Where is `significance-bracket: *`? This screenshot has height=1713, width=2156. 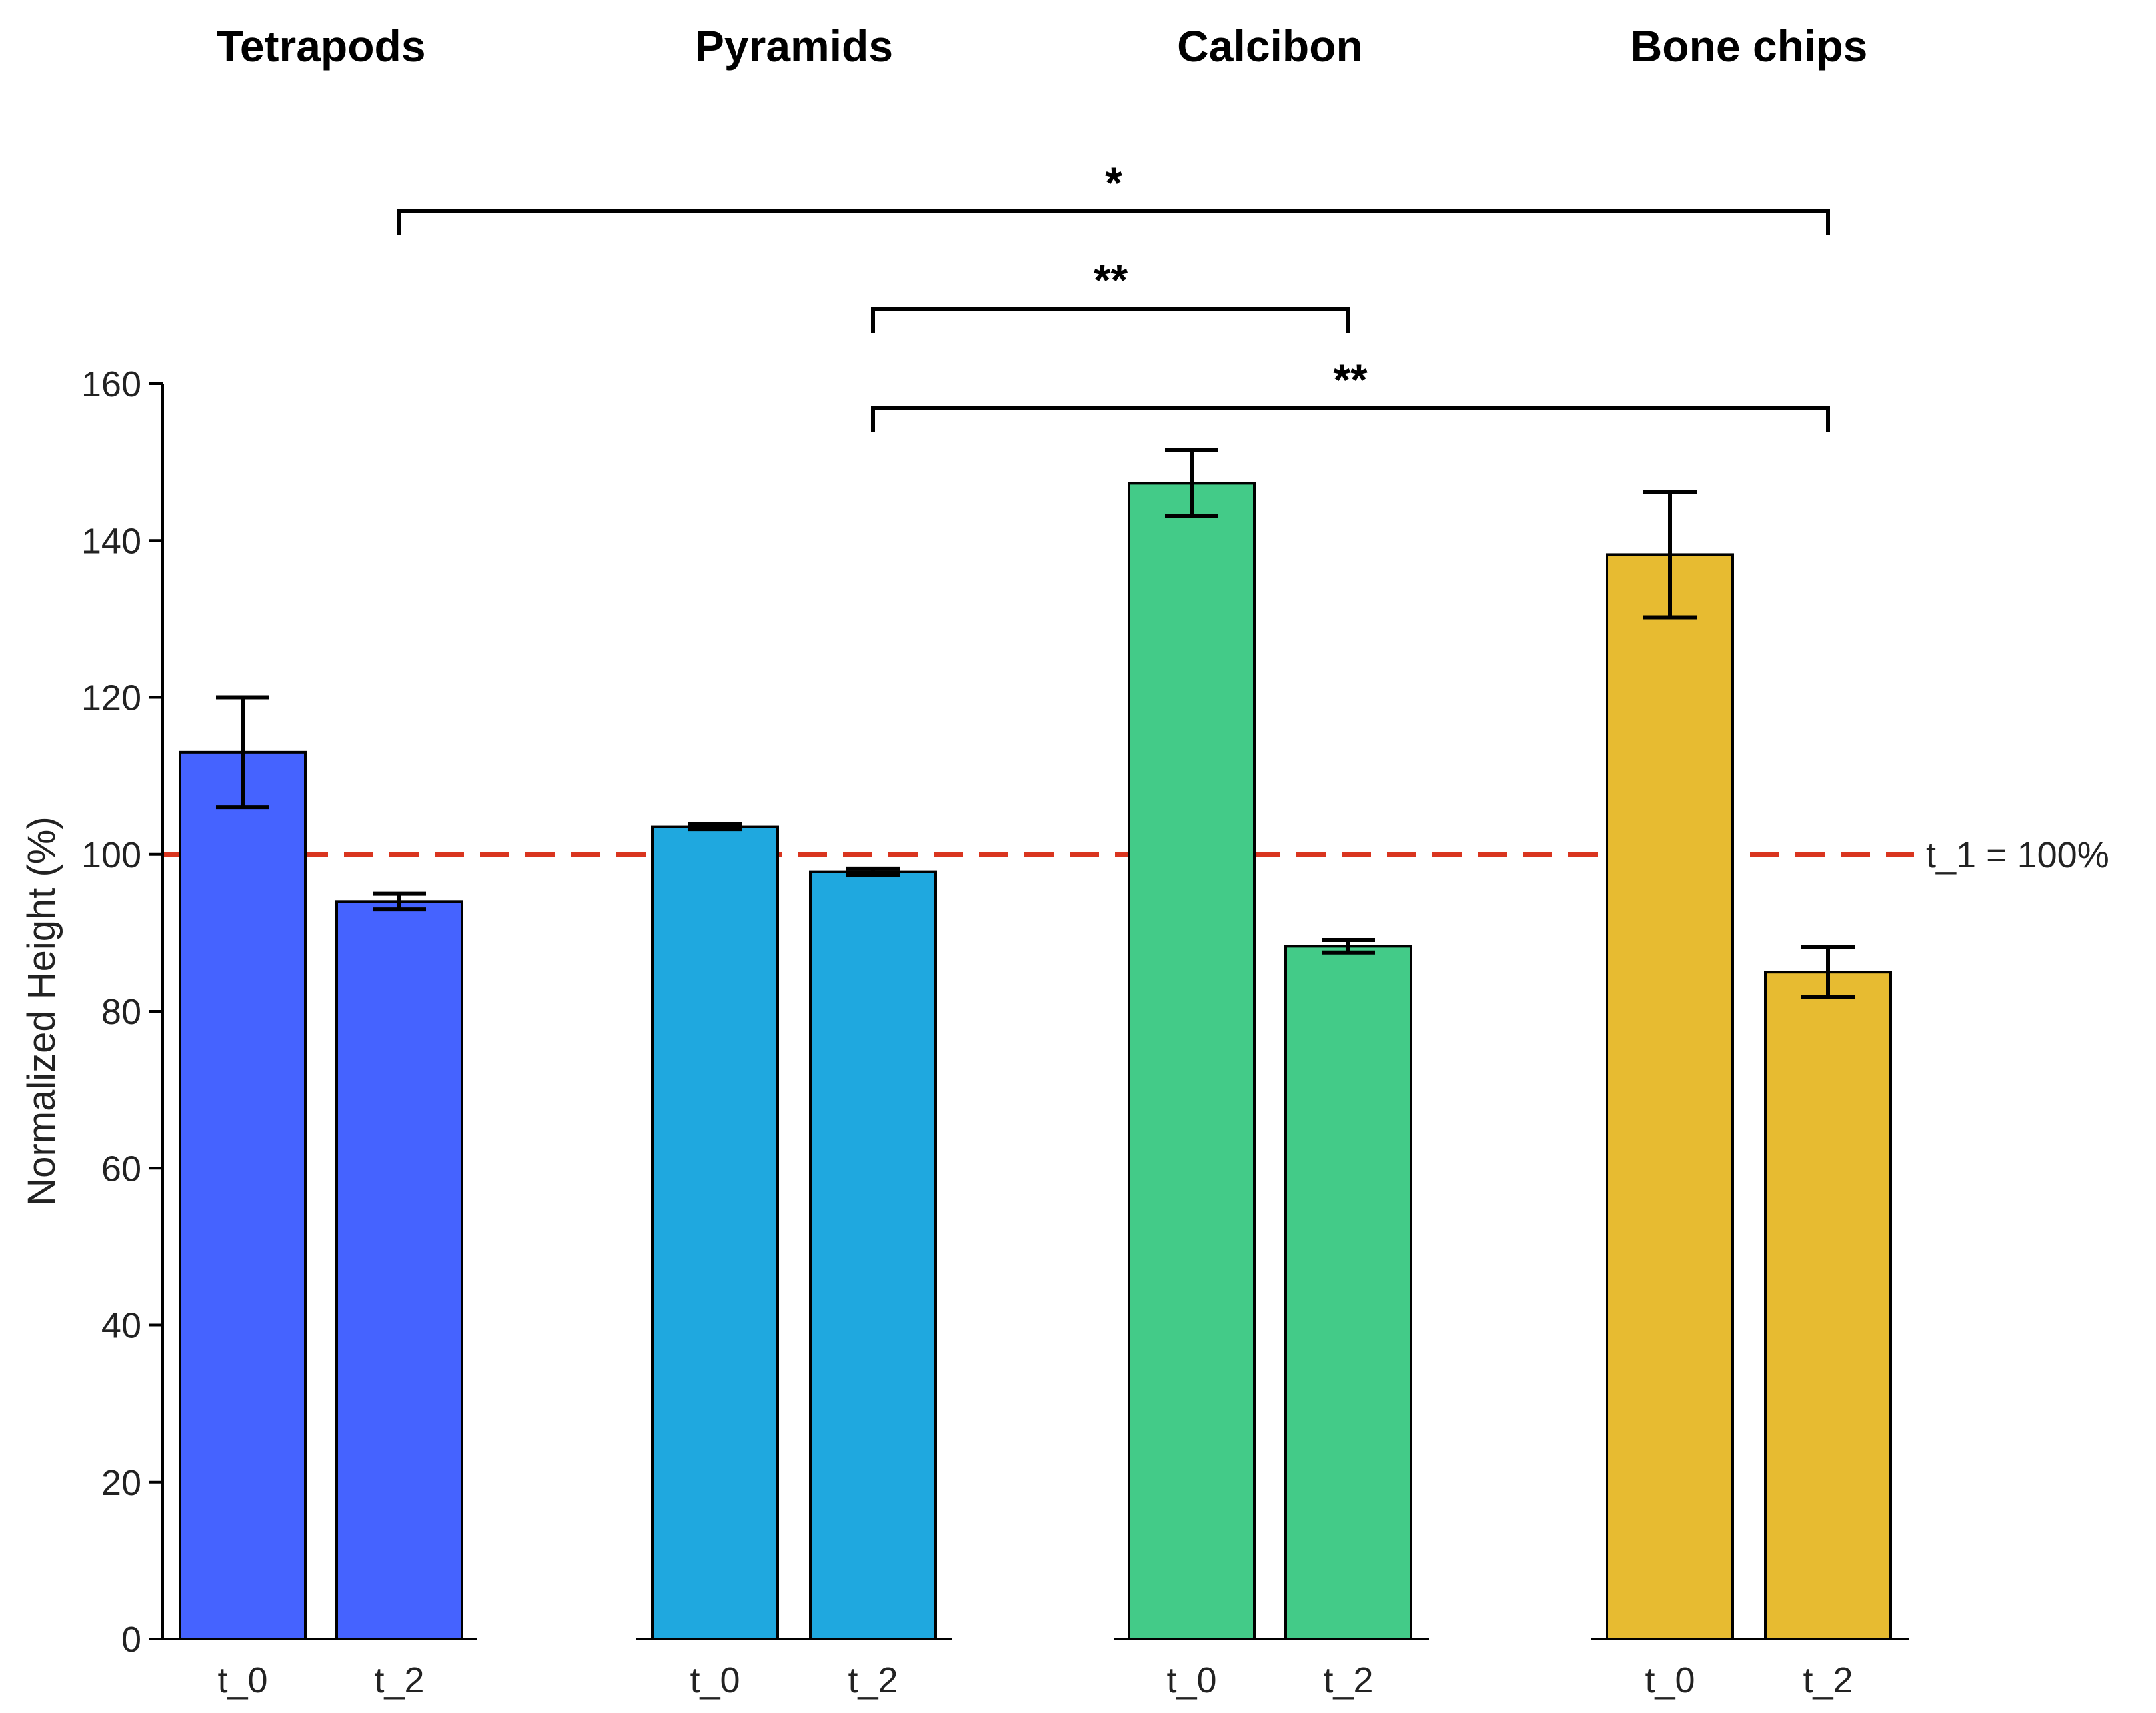 significance-bracket: * is located at coordinates (1113, 196).